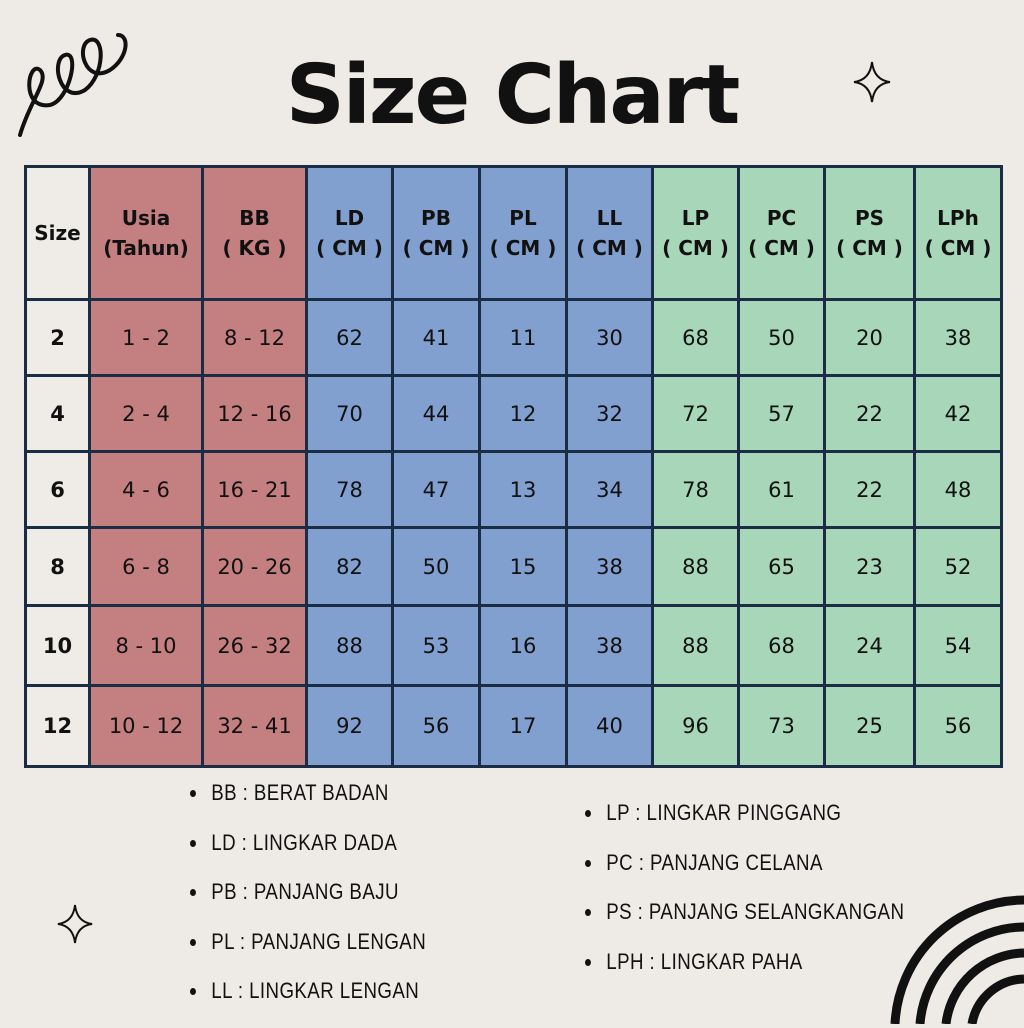 Image resolution: width=1024 pixels, height=1028 pixels. Describe the element at coordinates (254, 337) in the screenshot. I see `table-cell: 8 - 12` at that location.